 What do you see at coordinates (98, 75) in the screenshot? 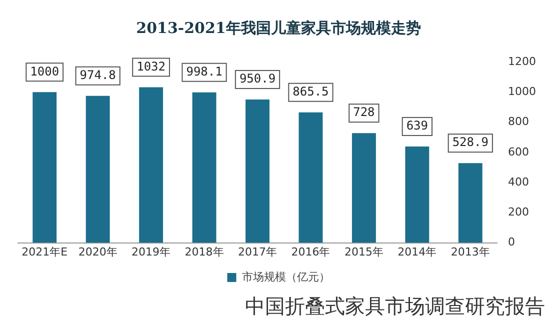
I see `data-label: 974.8` at bounding box center [98, 75].